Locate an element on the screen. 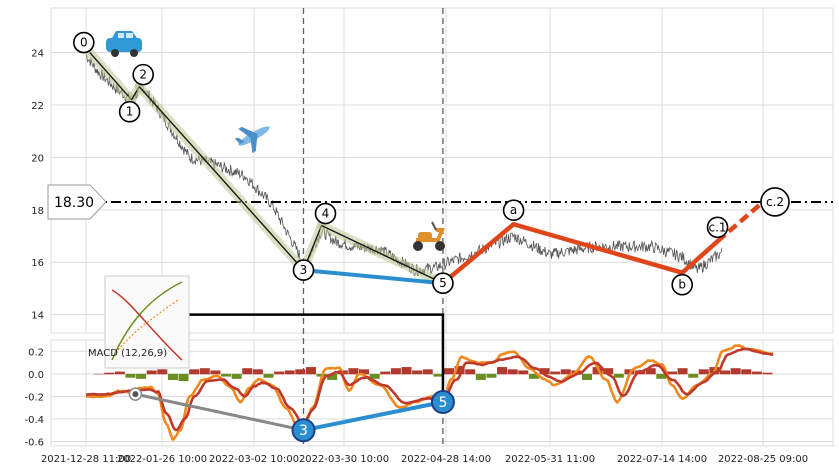 The image size is (839, 471). price-y-tick: 16 is located at coordinates (37, 263).